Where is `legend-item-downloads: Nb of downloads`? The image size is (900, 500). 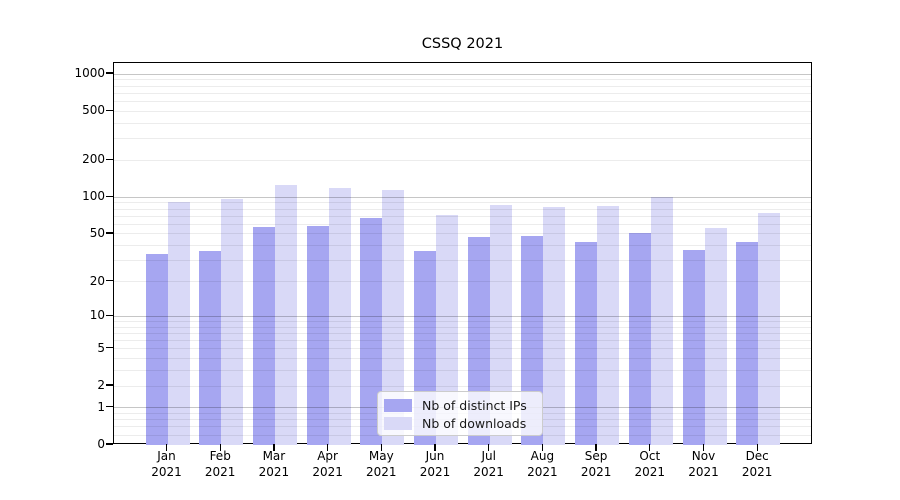 legend-item-downloads: Nb of downloads is located at coordinates (463, 423).